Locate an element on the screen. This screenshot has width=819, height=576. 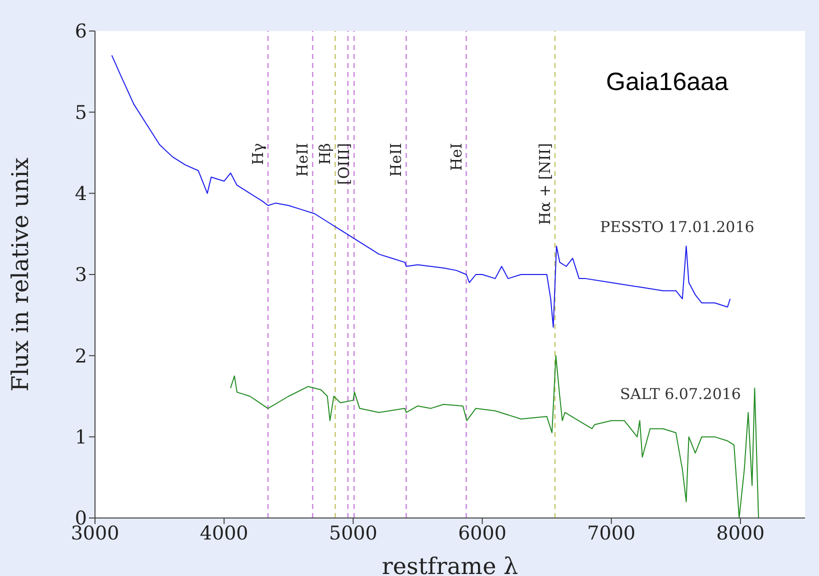
y-tick-label: 2 is located at coordinates (80, 356).